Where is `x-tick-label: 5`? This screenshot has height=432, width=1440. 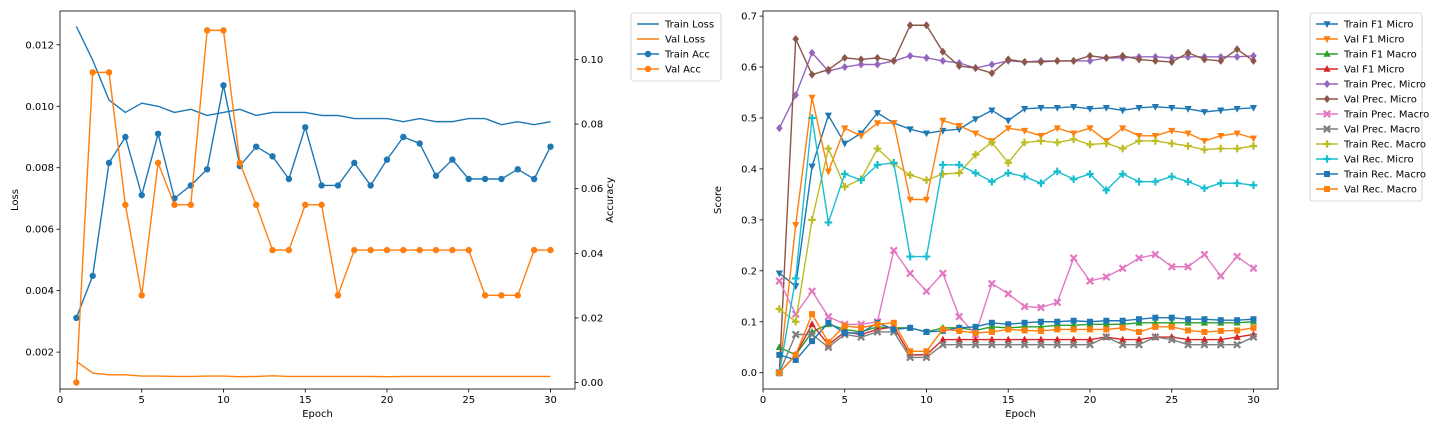 x-tick-label: 5 is located at coordinates (142, 400).